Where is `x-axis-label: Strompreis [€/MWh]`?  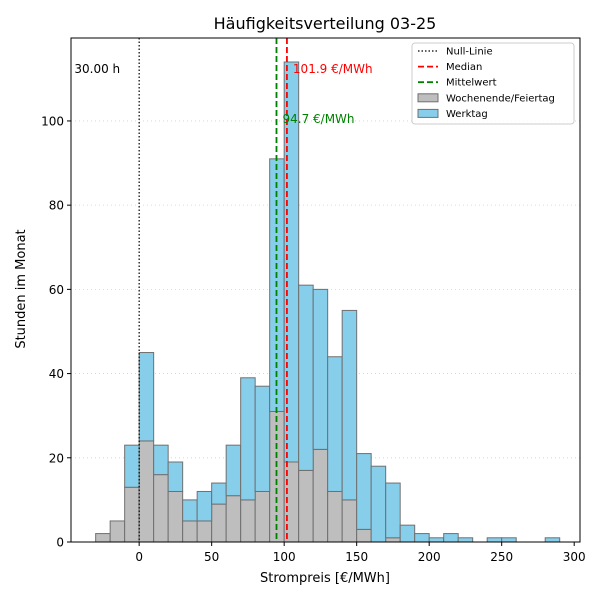
x-axis-label: Strompreis [€/MWh] is located at coordinates (325, 578).